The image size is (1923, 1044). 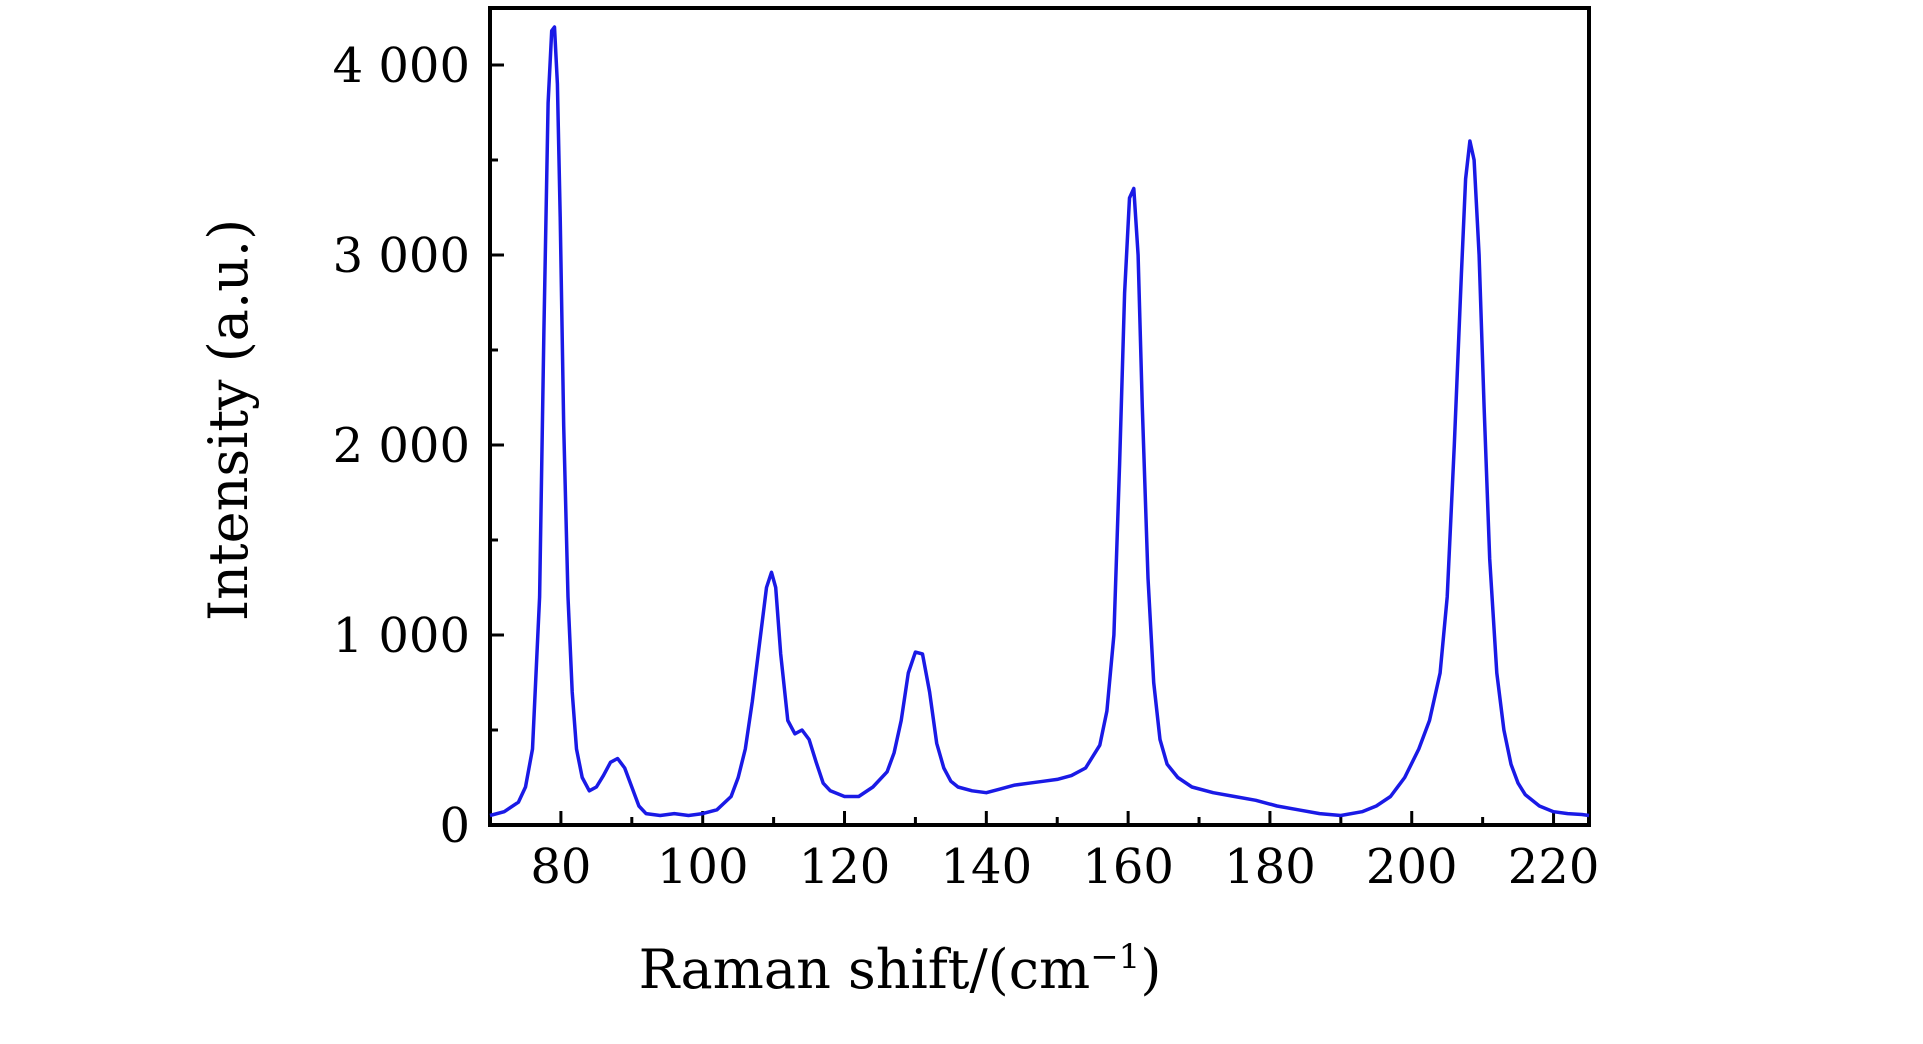 What do you see at coordinates (987, 867) in the screenshot?
I see `x-tick-label: 140` at bounding box center [987, 867].